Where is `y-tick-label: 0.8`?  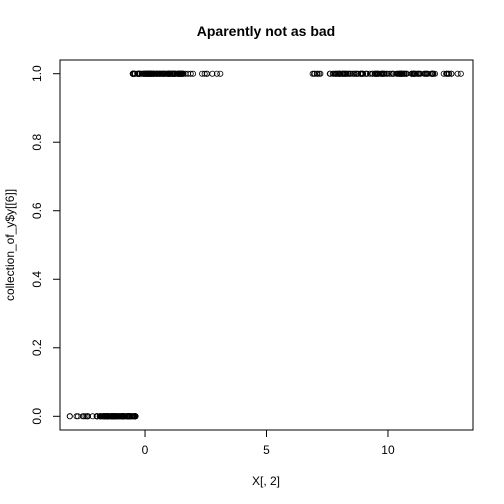 y-tick-label: 0.8 is located at coordinates (37, 142).